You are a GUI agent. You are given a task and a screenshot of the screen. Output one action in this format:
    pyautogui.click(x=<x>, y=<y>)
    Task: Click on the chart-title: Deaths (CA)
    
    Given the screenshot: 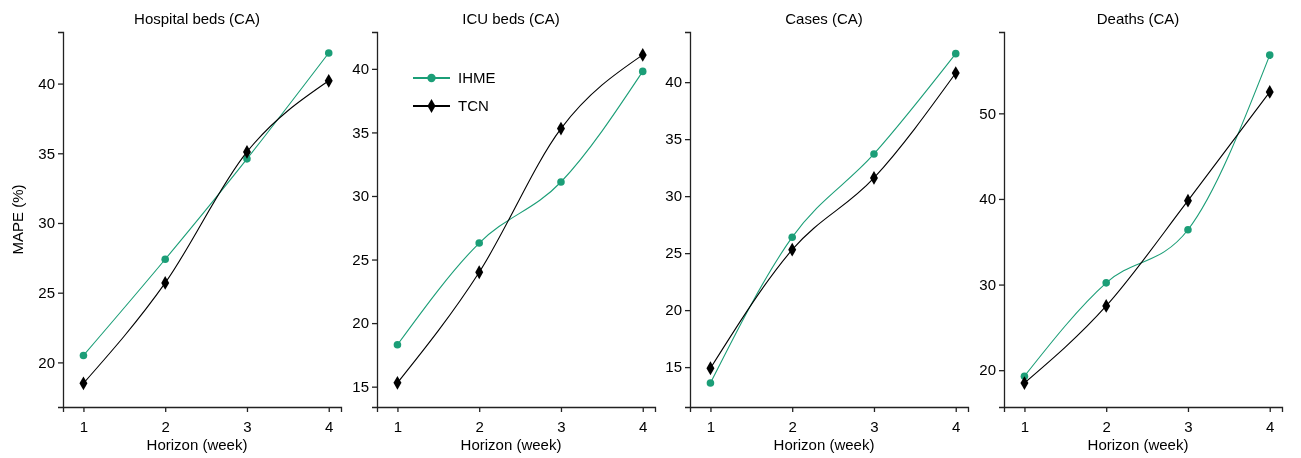 What is the action you would take?
    pyautogui.click(x=1138, y=18)
    